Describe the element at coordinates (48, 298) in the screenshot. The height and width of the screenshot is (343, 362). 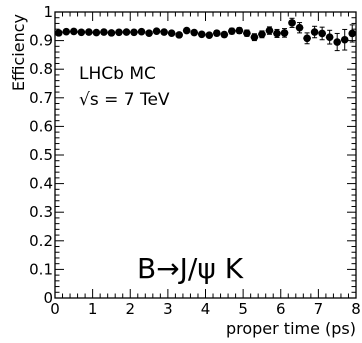
I see `y-tick-label: 0` at that location.